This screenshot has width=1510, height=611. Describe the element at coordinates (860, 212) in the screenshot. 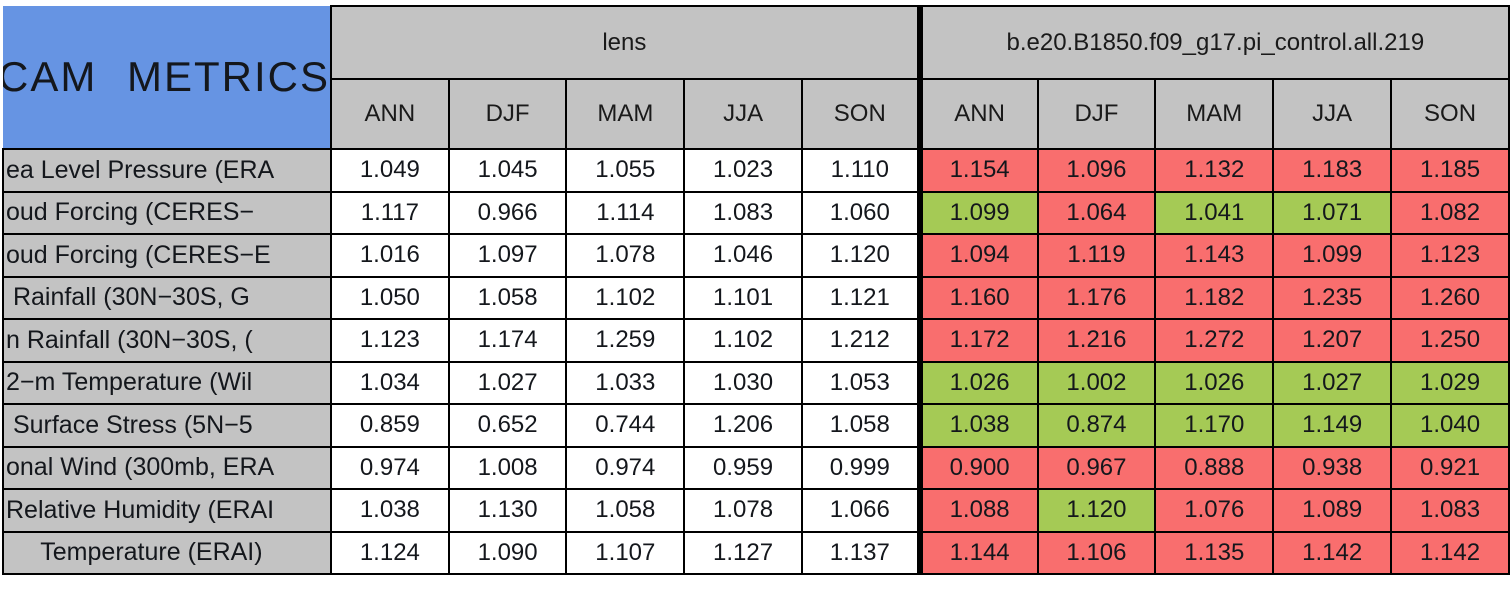

I see `lens-value-cell: 1.060` at that location.